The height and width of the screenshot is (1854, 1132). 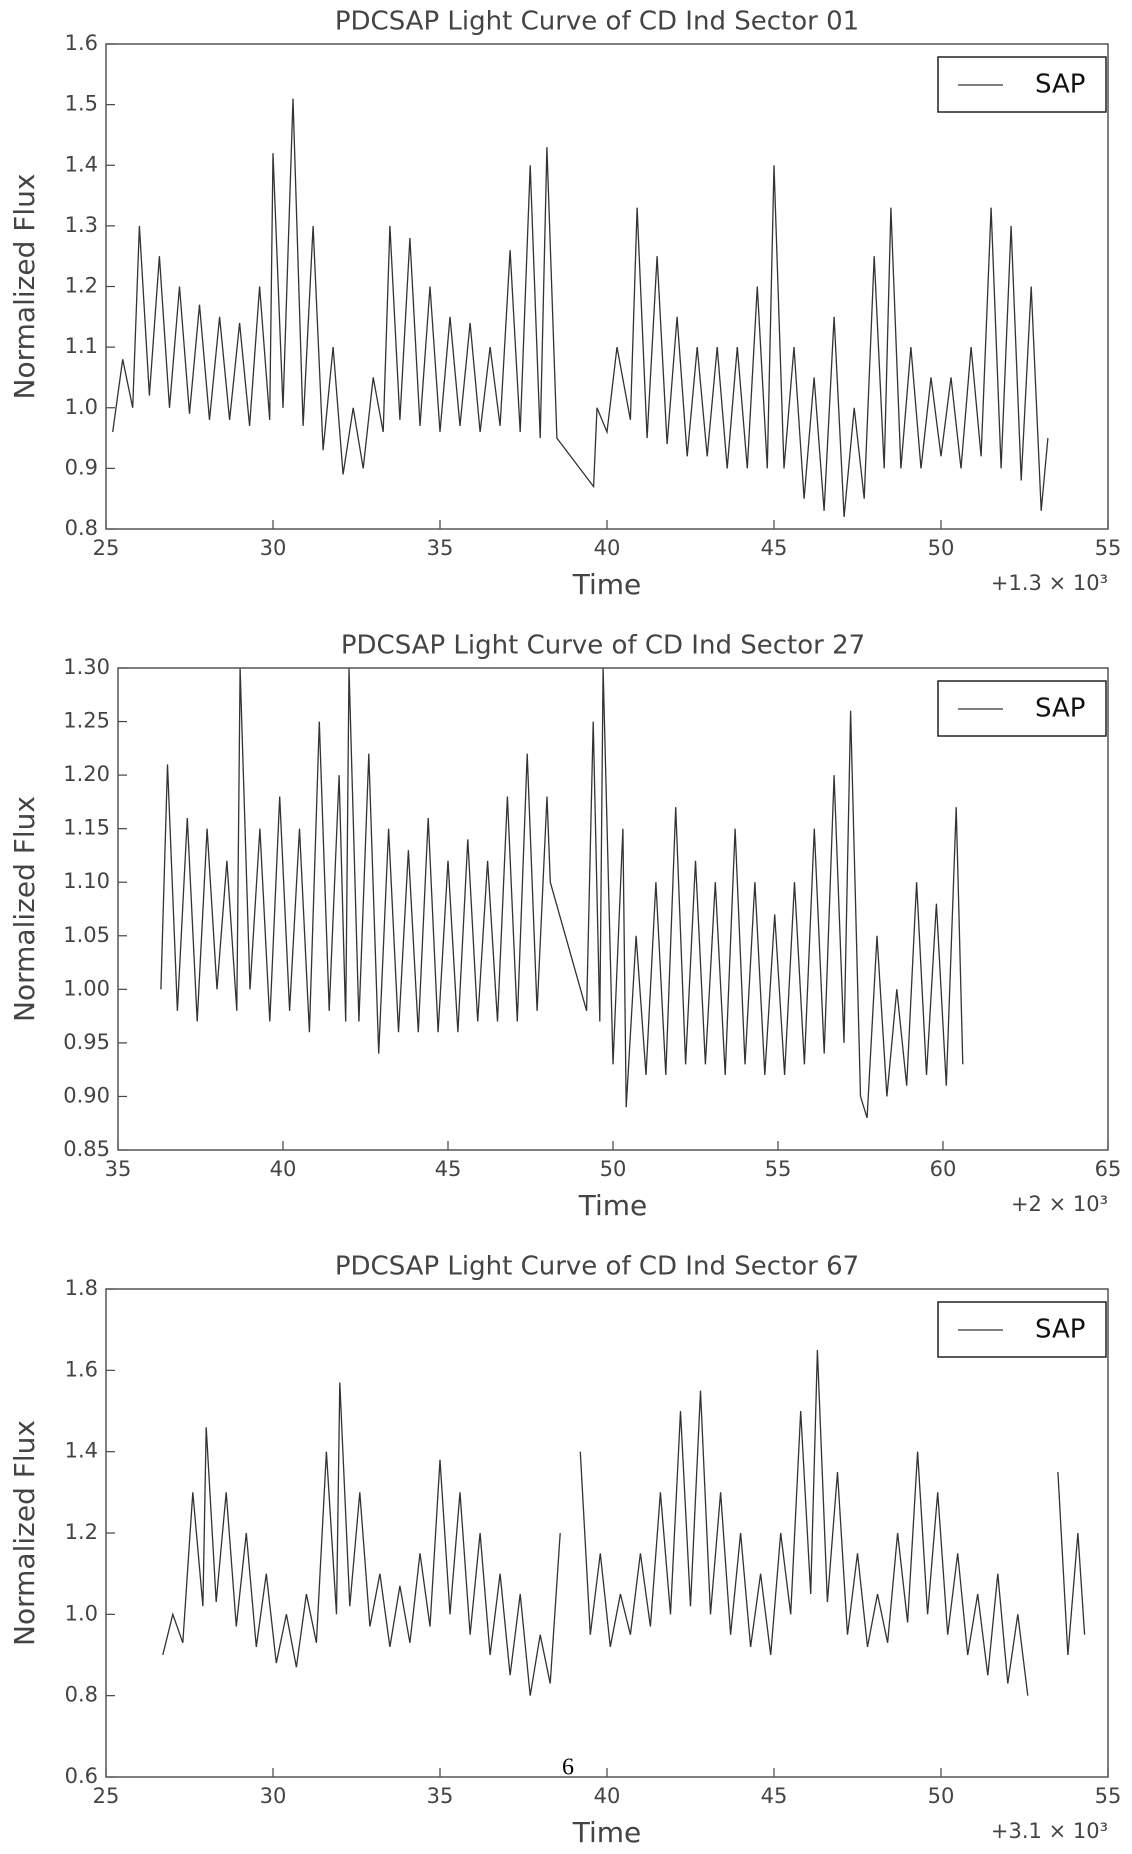 I want to click on x-tick-label: 65, so click(x=1108, y=1169).